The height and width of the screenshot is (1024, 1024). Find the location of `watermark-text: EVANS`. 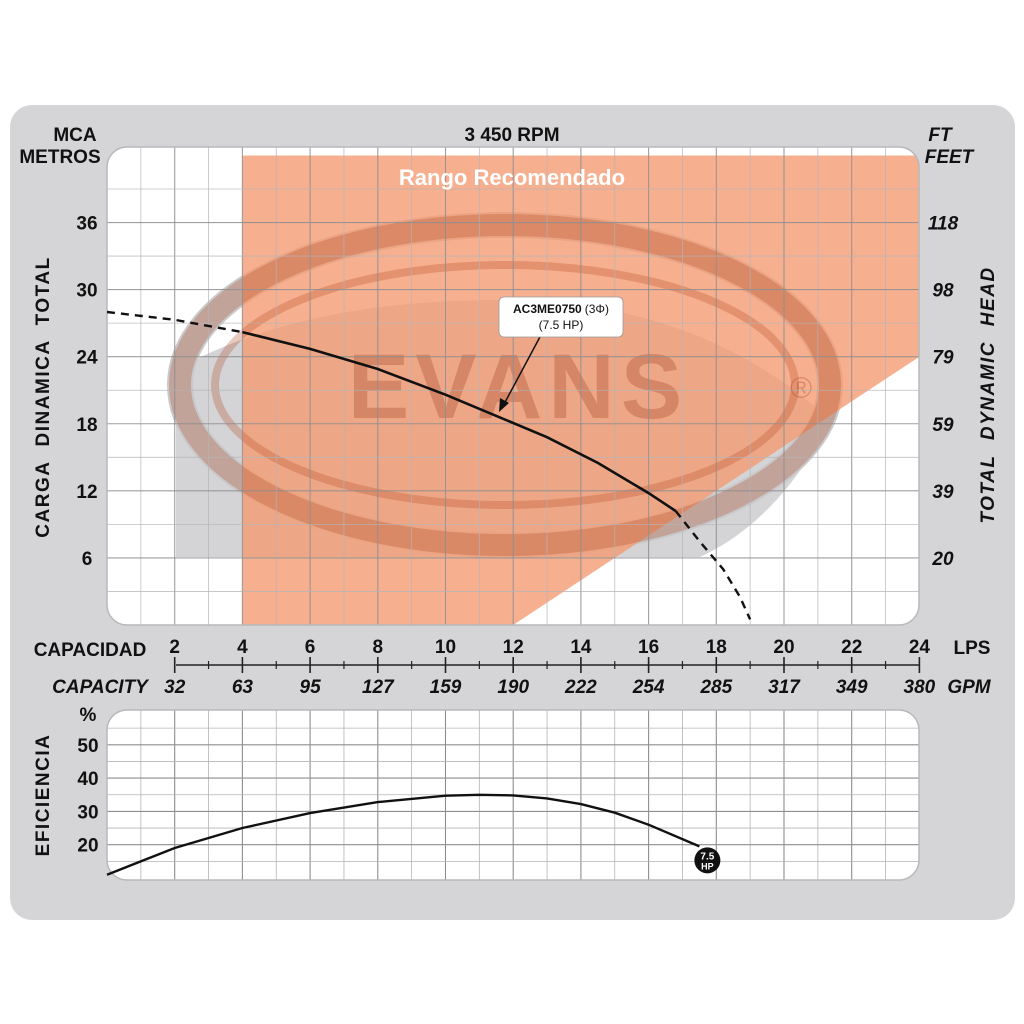

watermark-text: EVANS is located at coordinates (518, 387).